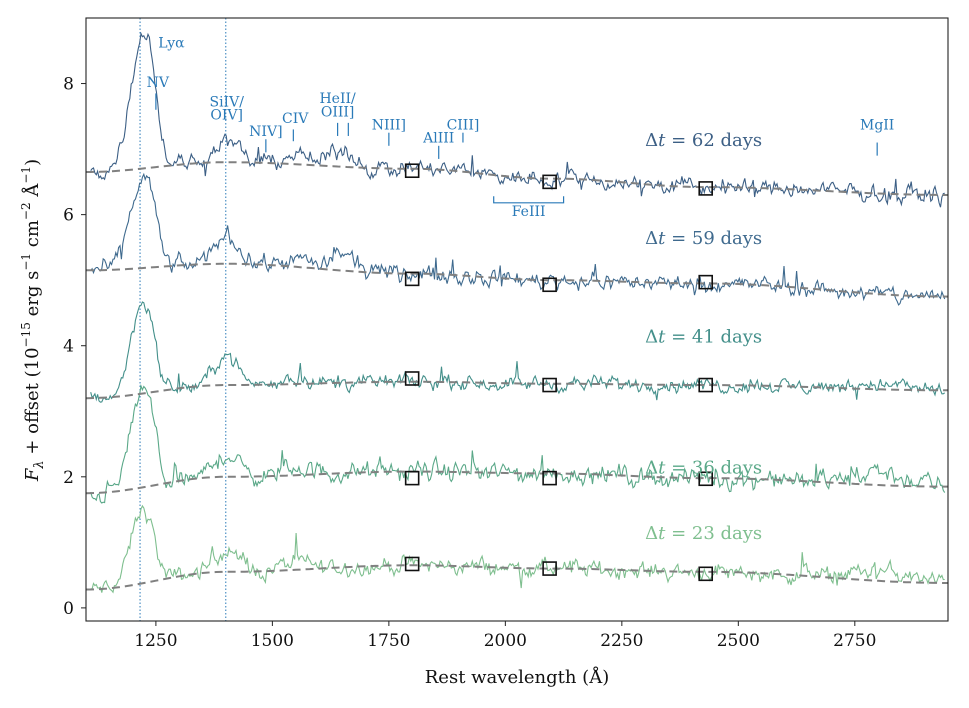  What do you see at coordinates (26, 334) in the screenshot?
I see `y-title-exp: −15` at bounding box center [26, 334].